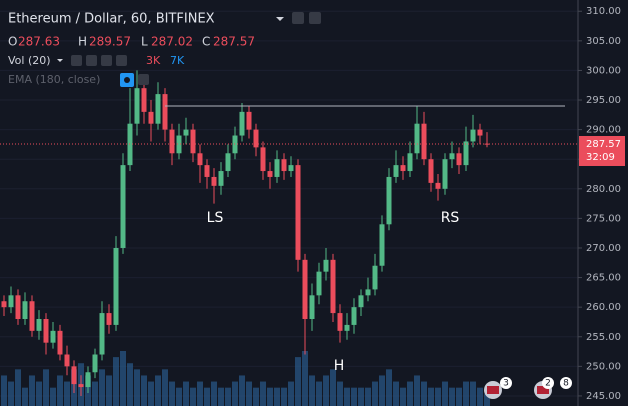 The image size is (628, 406). I want to click on indicator-name: Vol (20), so click(29, 60).